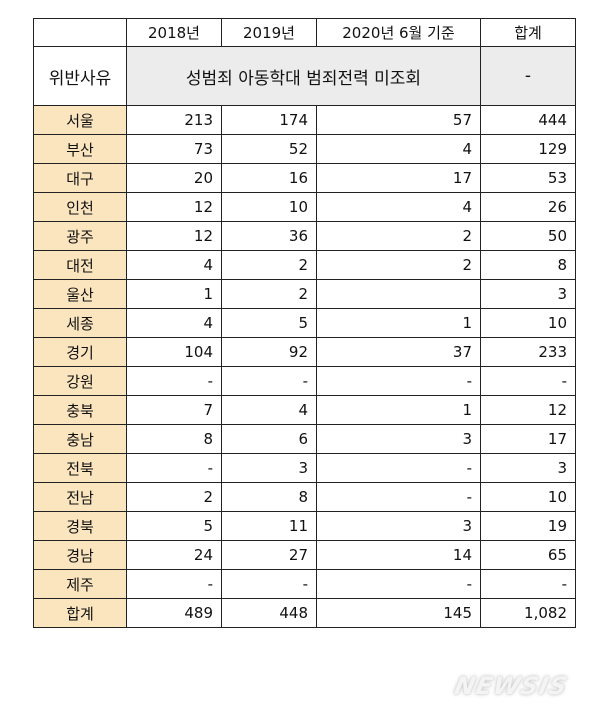  What do you see at coordinates (174, 120) in the screenshot?
I see `value-2018: 213` at bounding box center [174, 120].